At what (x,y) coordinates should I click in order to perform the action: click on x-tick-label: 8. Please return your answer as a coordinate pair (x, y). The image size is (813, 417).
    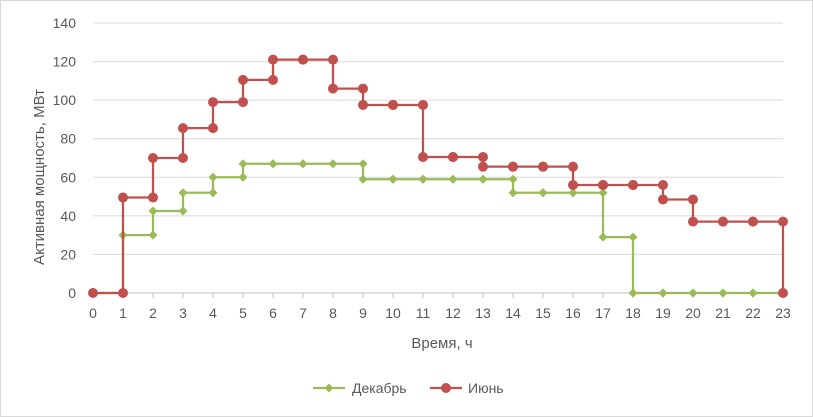
    Looking at the image, I should click on (333, 313).